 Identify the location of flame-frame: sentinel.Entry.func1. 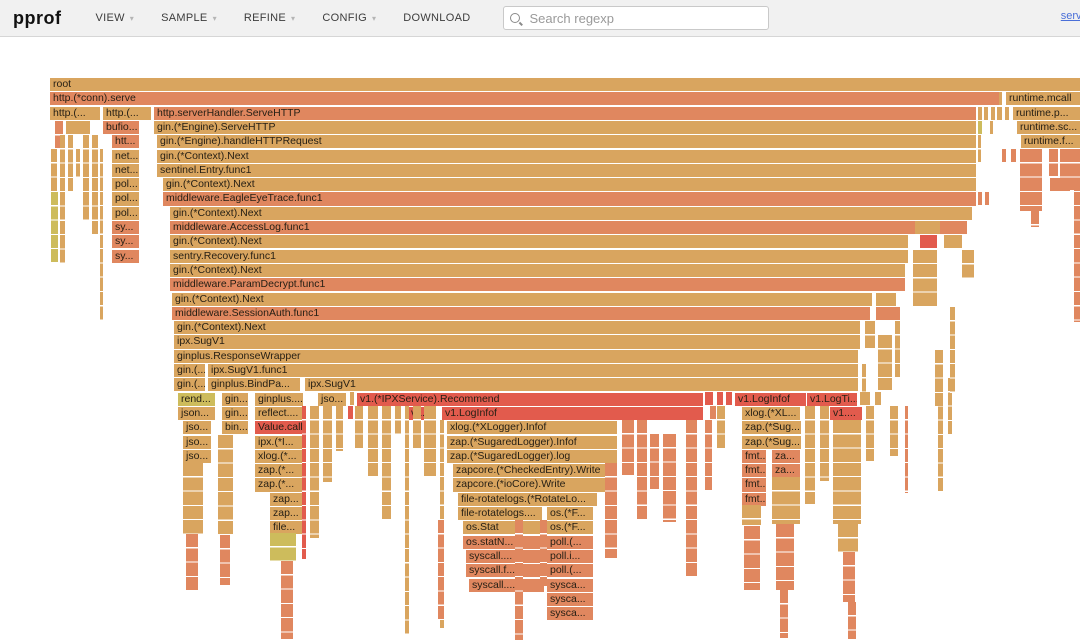
(566, 170).